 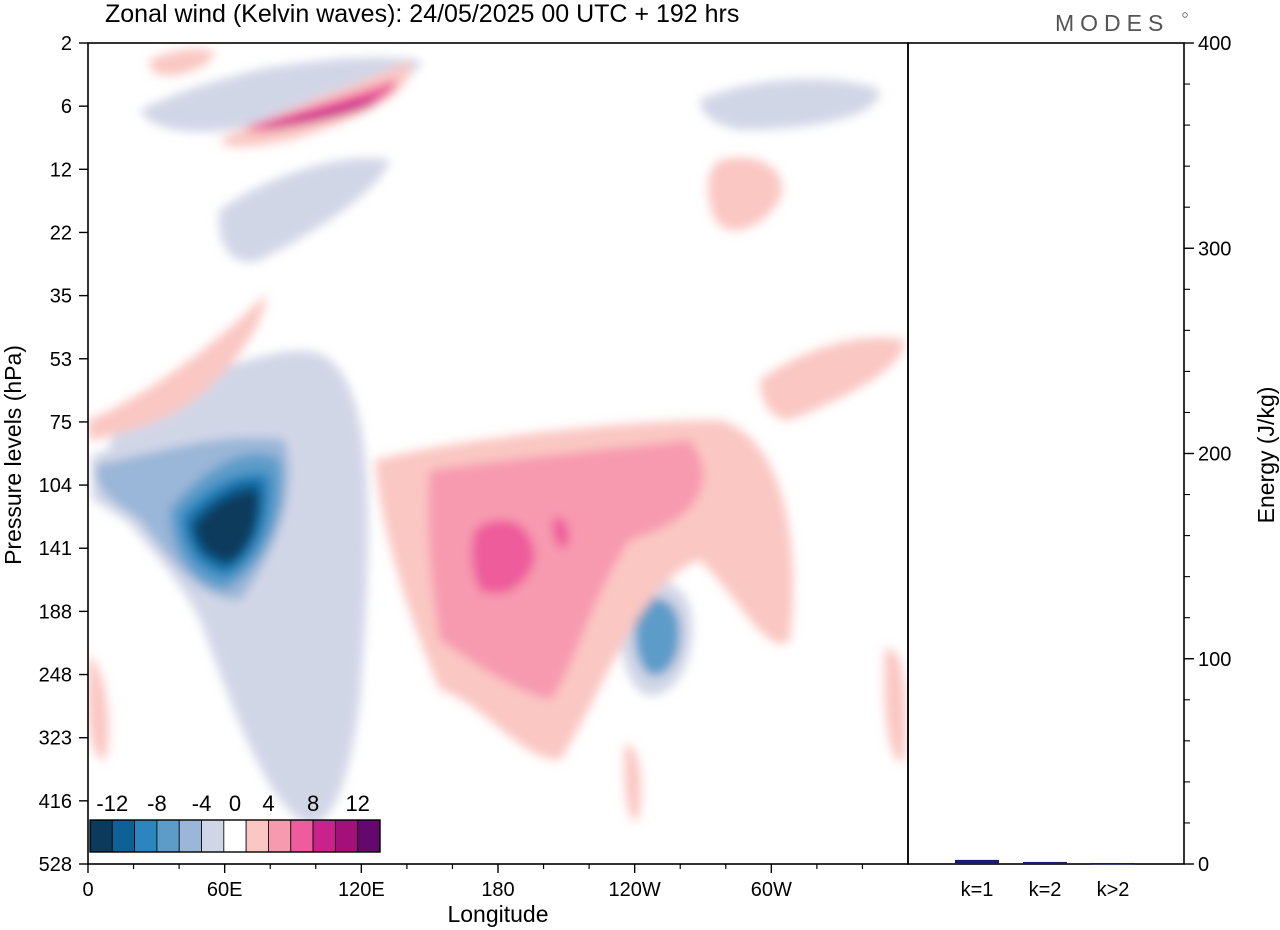 I want to click on y-tick-label: 323, so click(x=55, y=739).